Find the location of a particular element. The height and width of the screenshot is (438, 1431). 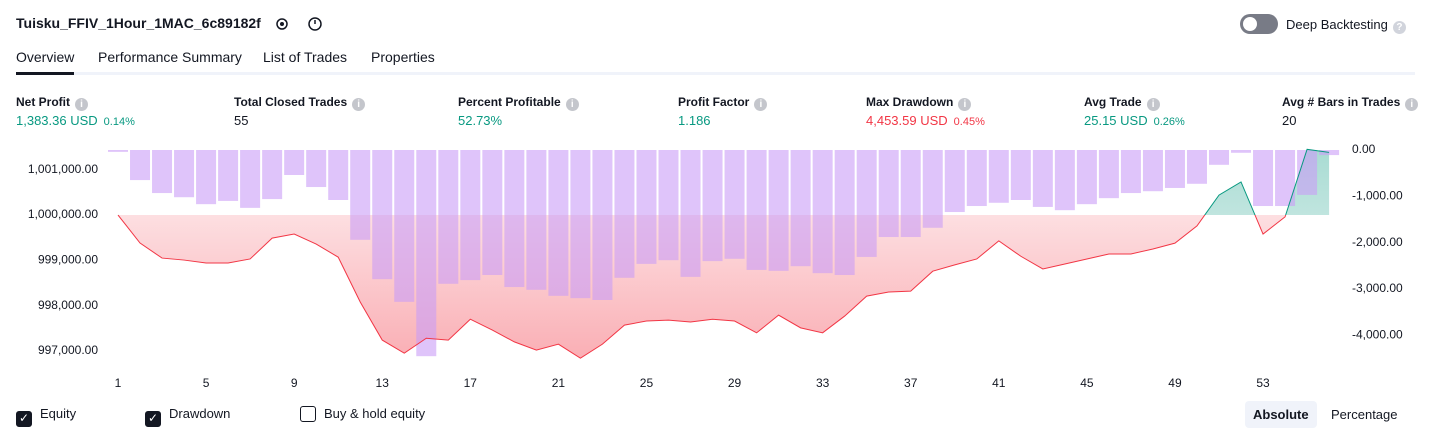

toggle-label: Deep Backtesting? is located at coordinates (1346, 25).